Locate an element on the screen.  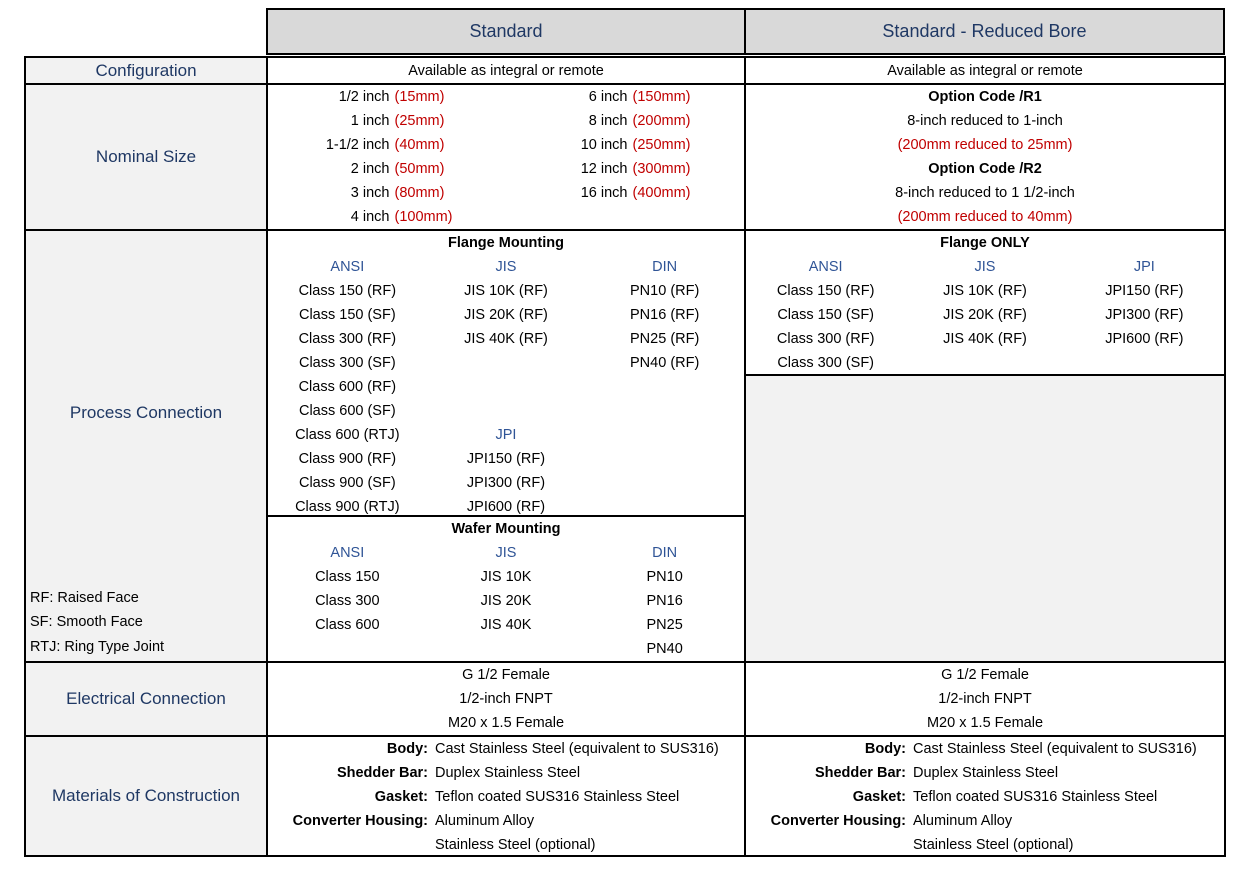
pc-item: PN40 is located at coordinates (664, 649).